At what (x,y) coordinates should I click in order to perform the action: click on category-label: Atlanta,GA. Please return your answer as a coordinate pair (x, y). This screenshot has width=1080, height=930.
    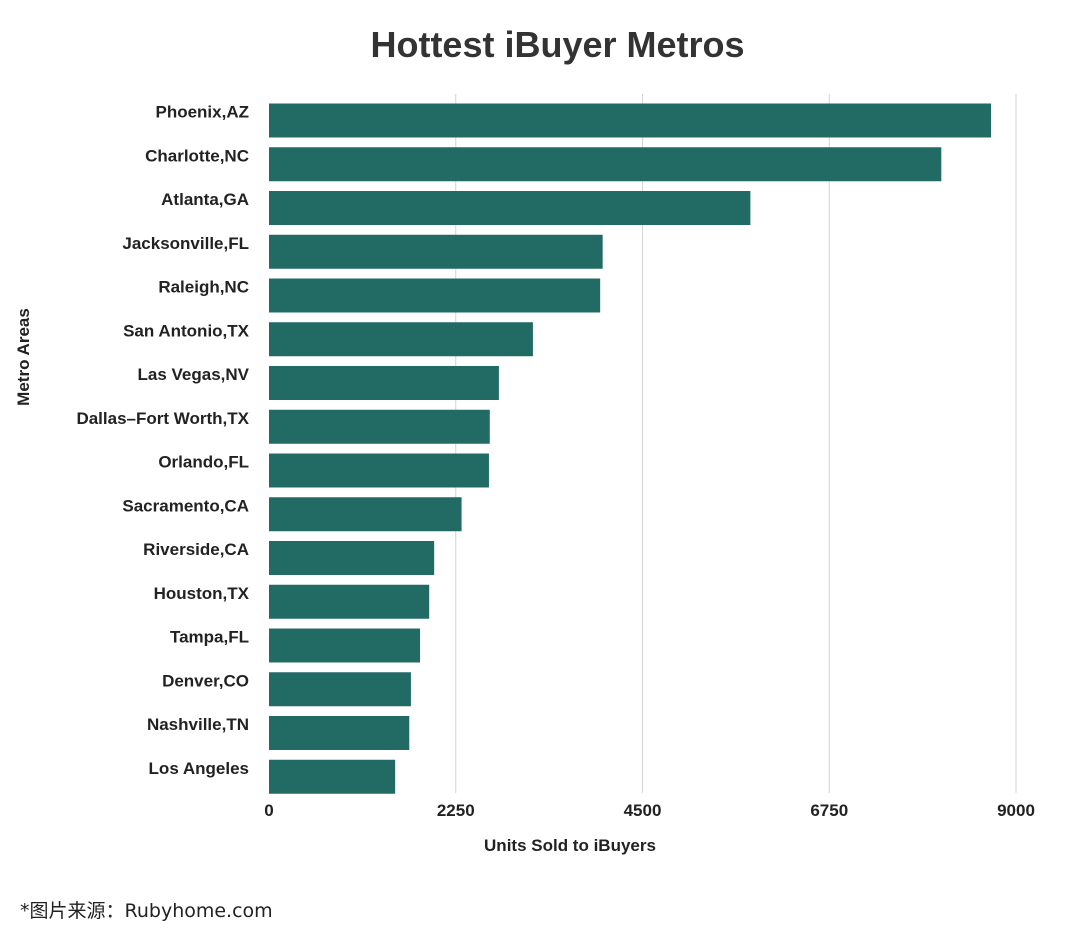
    Looking at the image, I should click on (205, 199).